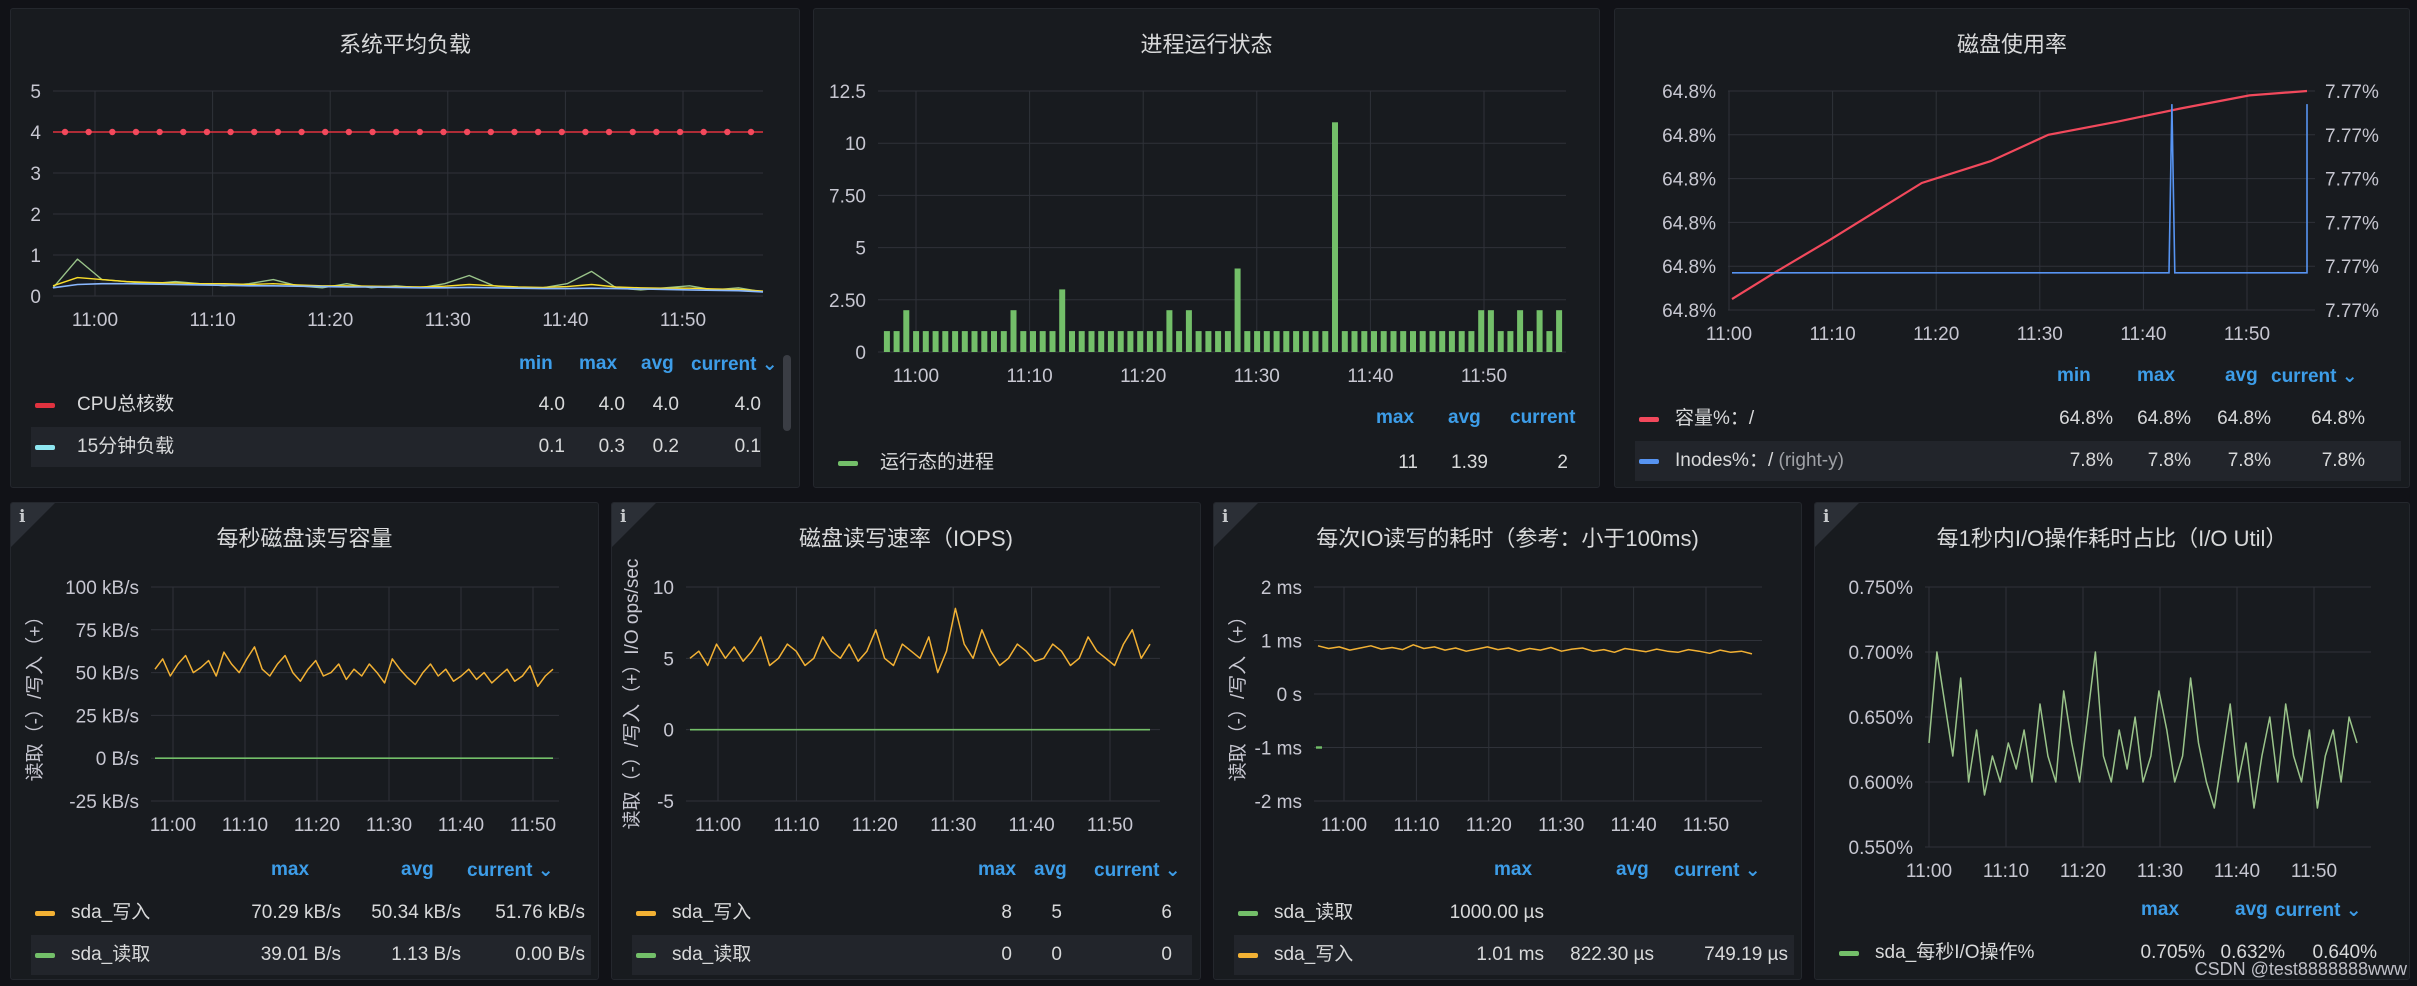  What do you see at coordinates (2118, 953) in the screenshot?
I see `legend-row: sda_每秒I/O操作% 0.705% 0.632% 0.640%` at bounding box center [2118, 953].